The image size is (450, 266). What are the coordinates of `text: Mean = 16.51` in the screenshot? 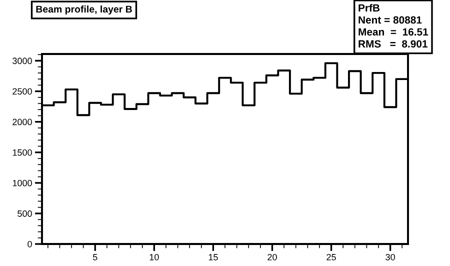 It's located at (393, 32).